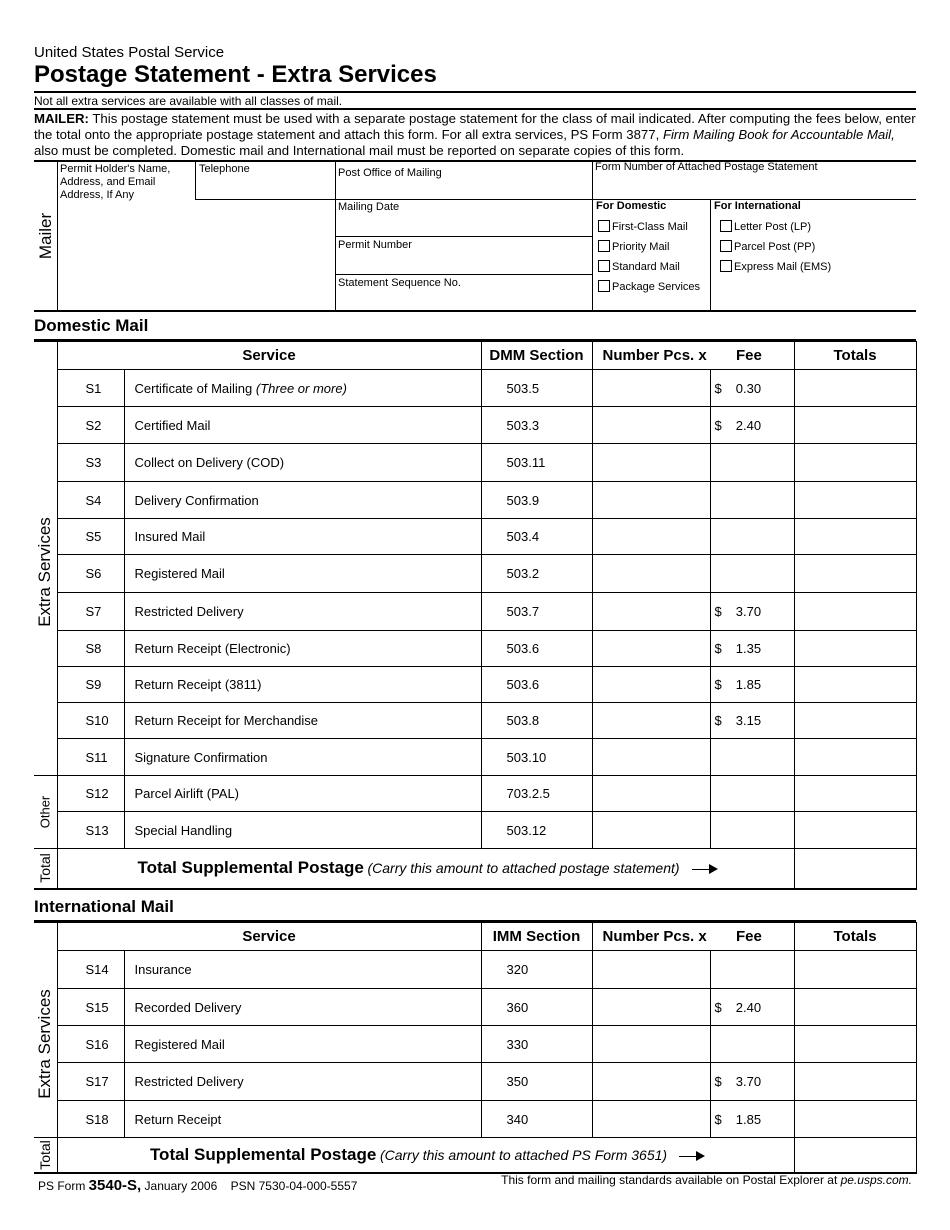 This screenshot has width=950, height=1230. Describe the element at coordinates (302, 388) in the screenshot. I see `service-name: Certificate of Mailing (Three or more)` at that location.